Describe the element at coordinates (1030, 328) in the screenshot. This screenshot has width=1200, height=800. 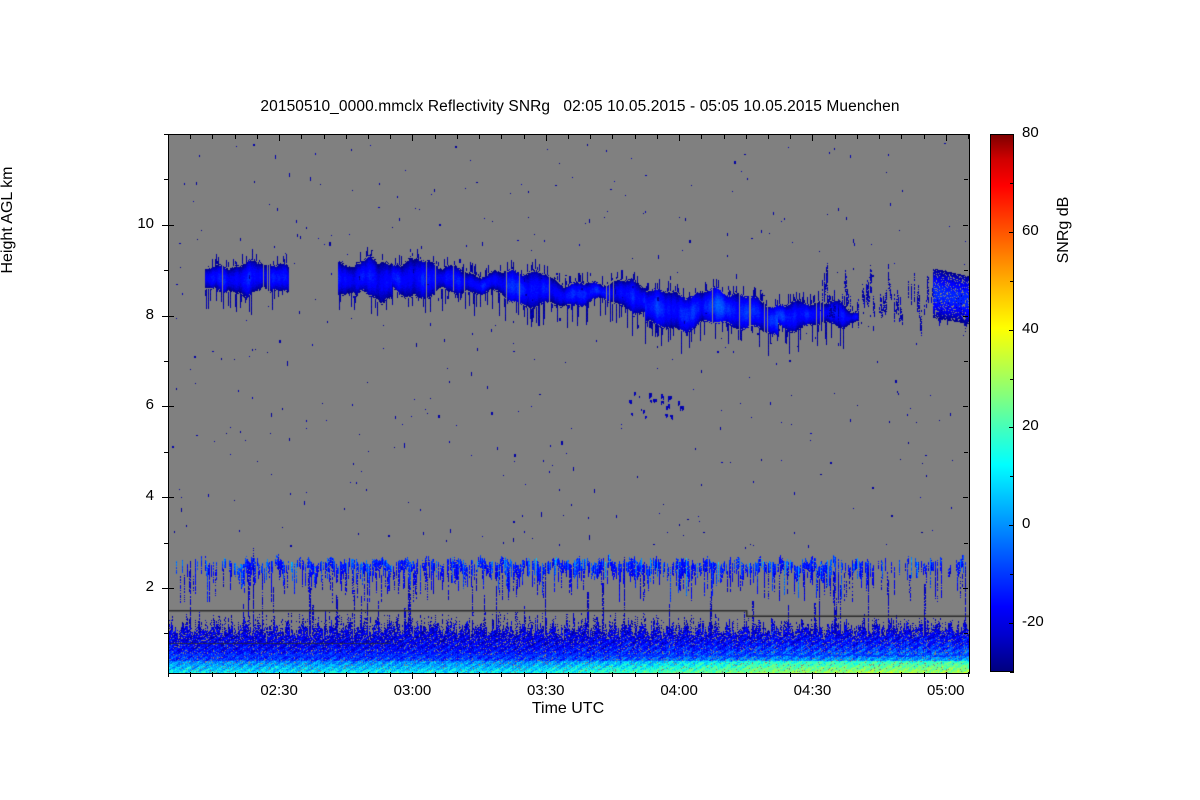
I see `colorbar-tick-label: 40` at that location.